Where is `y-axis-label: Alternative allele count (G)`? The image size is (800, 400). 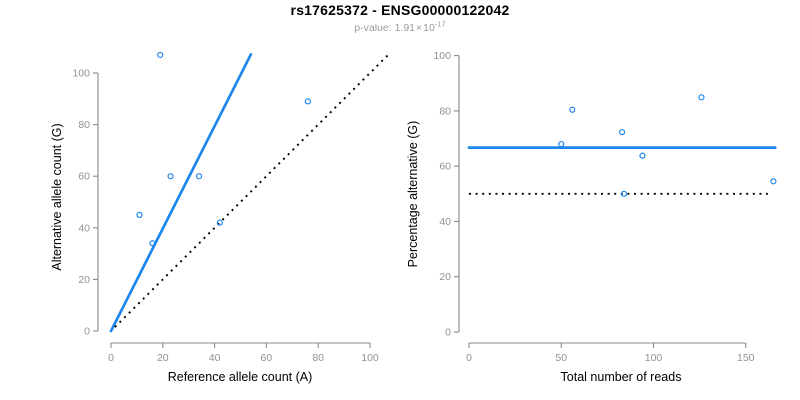
y-axis-label: Alternative allele count (G) is located at coordinates (57, 196).